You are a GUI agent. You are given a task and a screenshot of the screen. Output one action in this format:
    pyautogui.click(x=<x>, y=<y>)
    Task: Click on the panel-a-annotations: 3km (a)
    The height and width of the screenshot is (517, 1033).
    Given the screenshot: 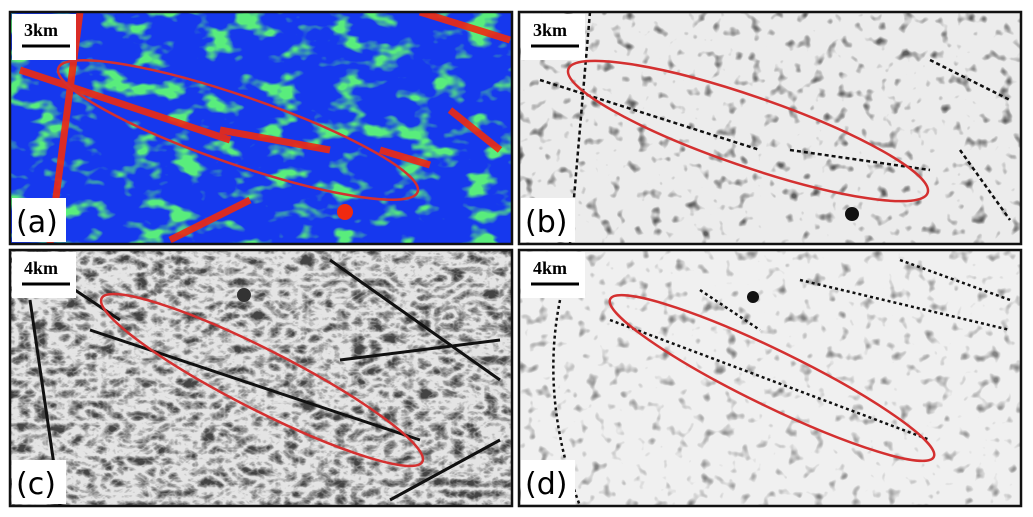 What is the action you would take?
    pyautogui.click(x=44, y=128)
    